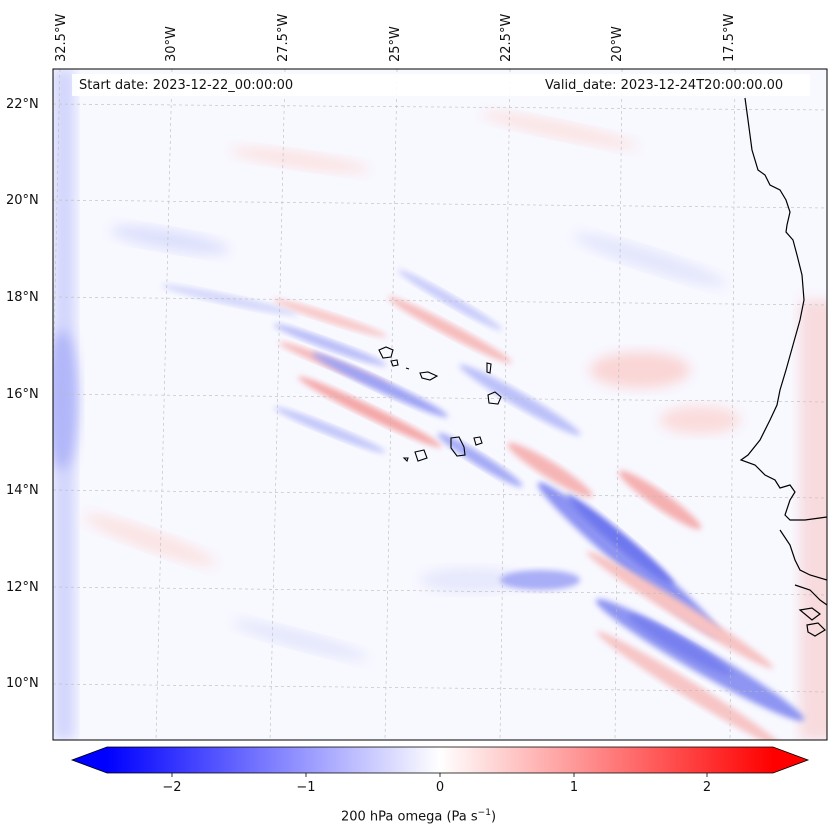 The image size is (837, 839). I want to click on lat-label-16n: 16°N, so click(22, 394).